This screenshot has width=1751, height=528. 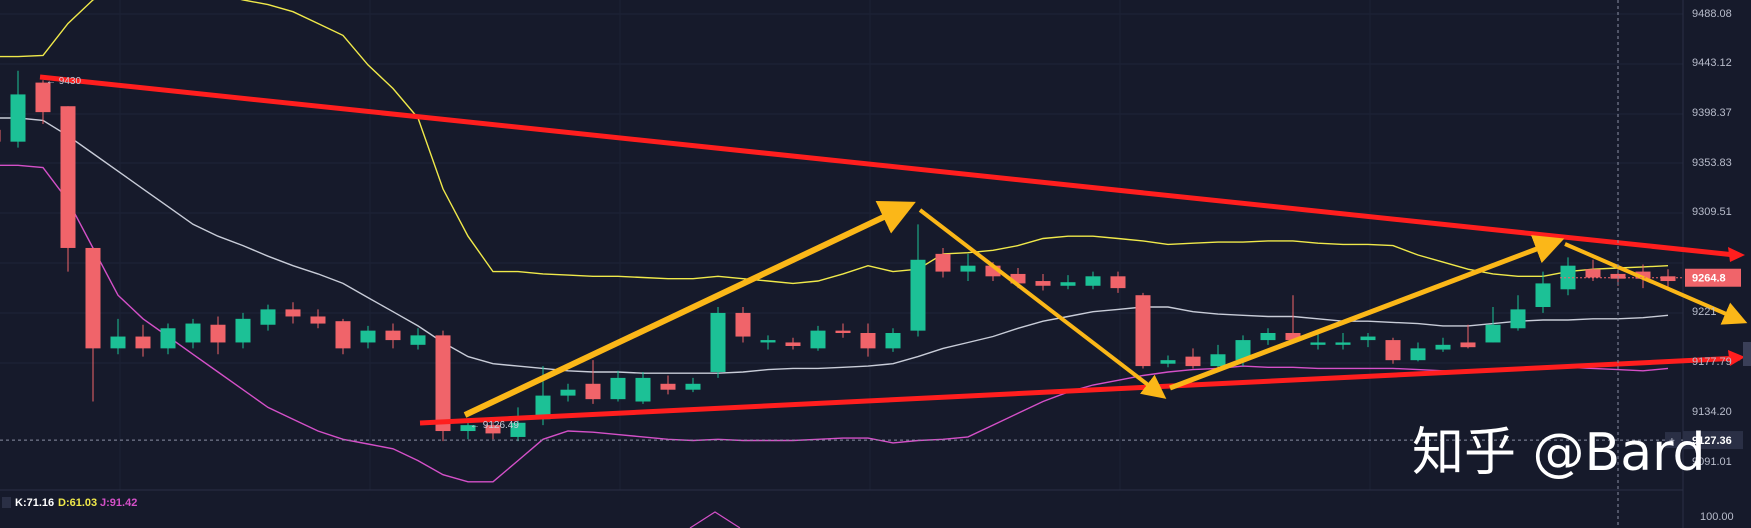 I want to click on current-price-box: 9264.8, so click(x=1713, y=277).